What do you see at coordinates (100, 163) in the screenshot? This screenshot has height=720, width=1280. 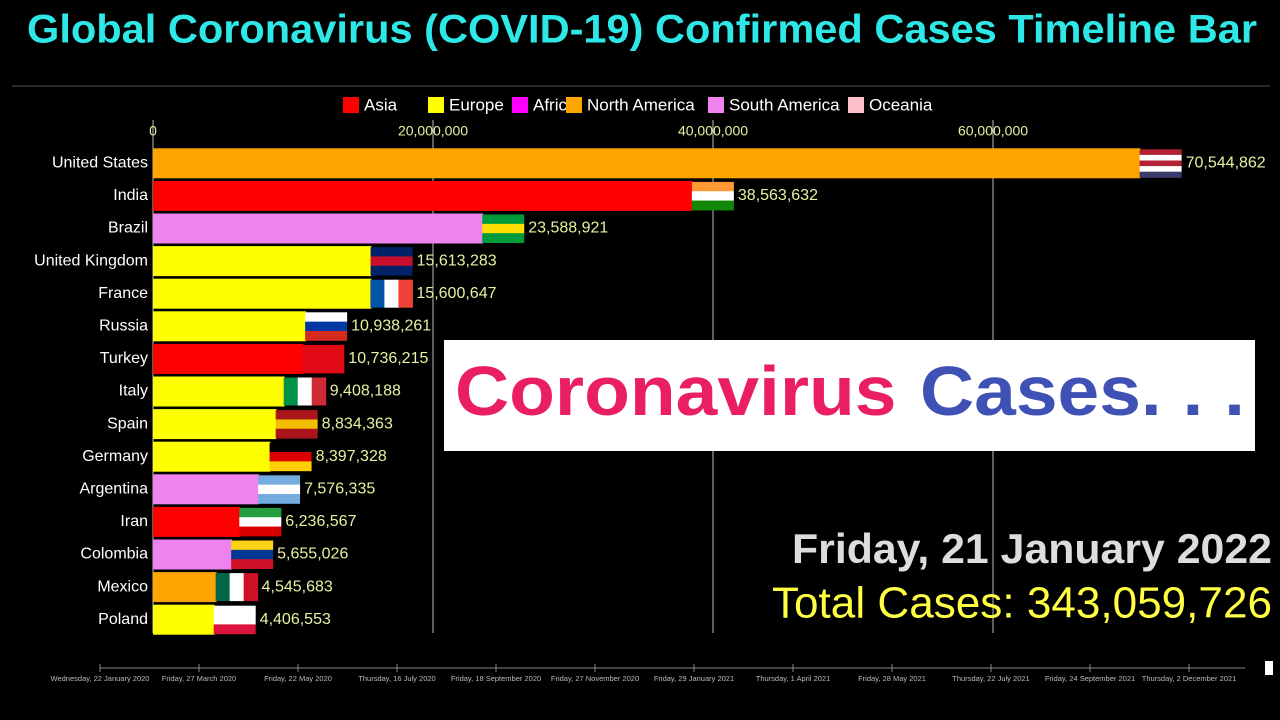 I see `y-tick-label: United States` at bounding box center [100, 163].